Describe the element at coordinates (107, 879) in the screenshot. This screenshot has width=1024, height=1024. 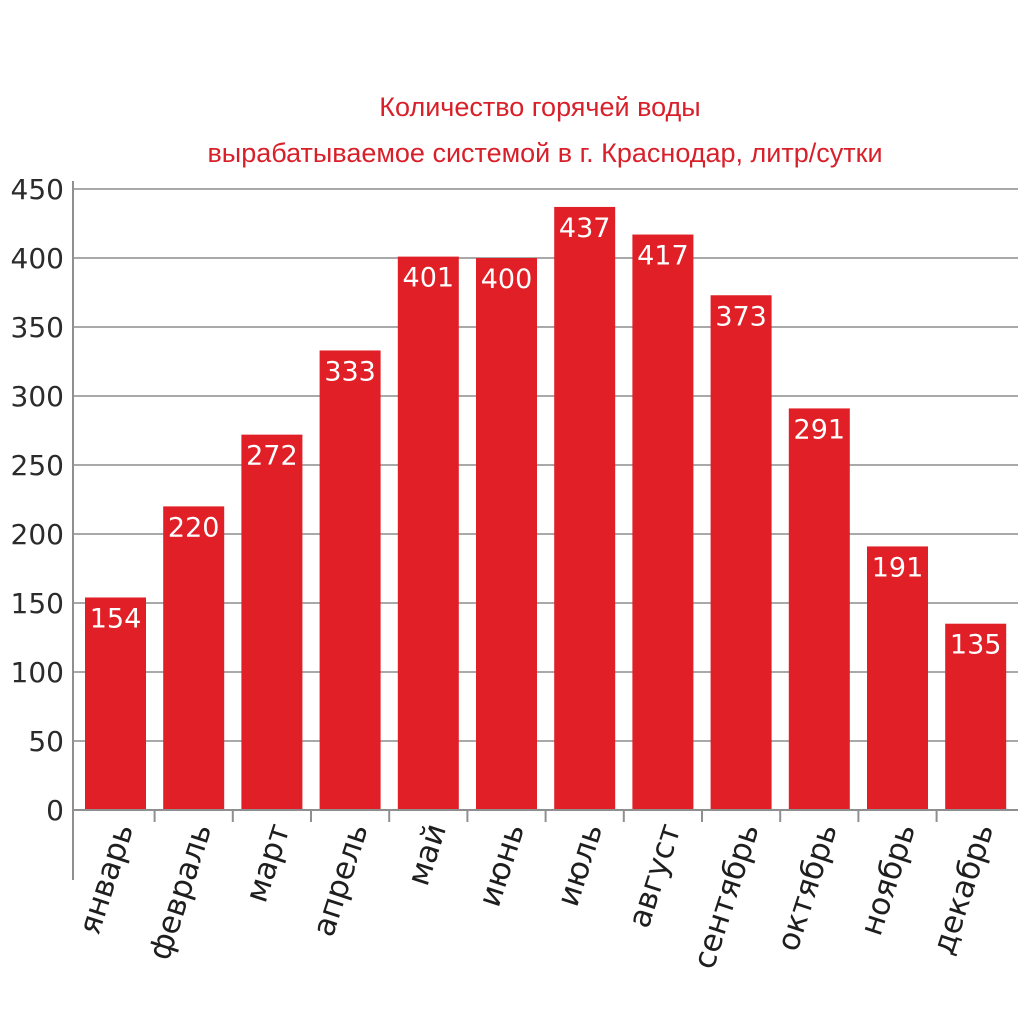
I see `x-tick-label: январь` at that location.